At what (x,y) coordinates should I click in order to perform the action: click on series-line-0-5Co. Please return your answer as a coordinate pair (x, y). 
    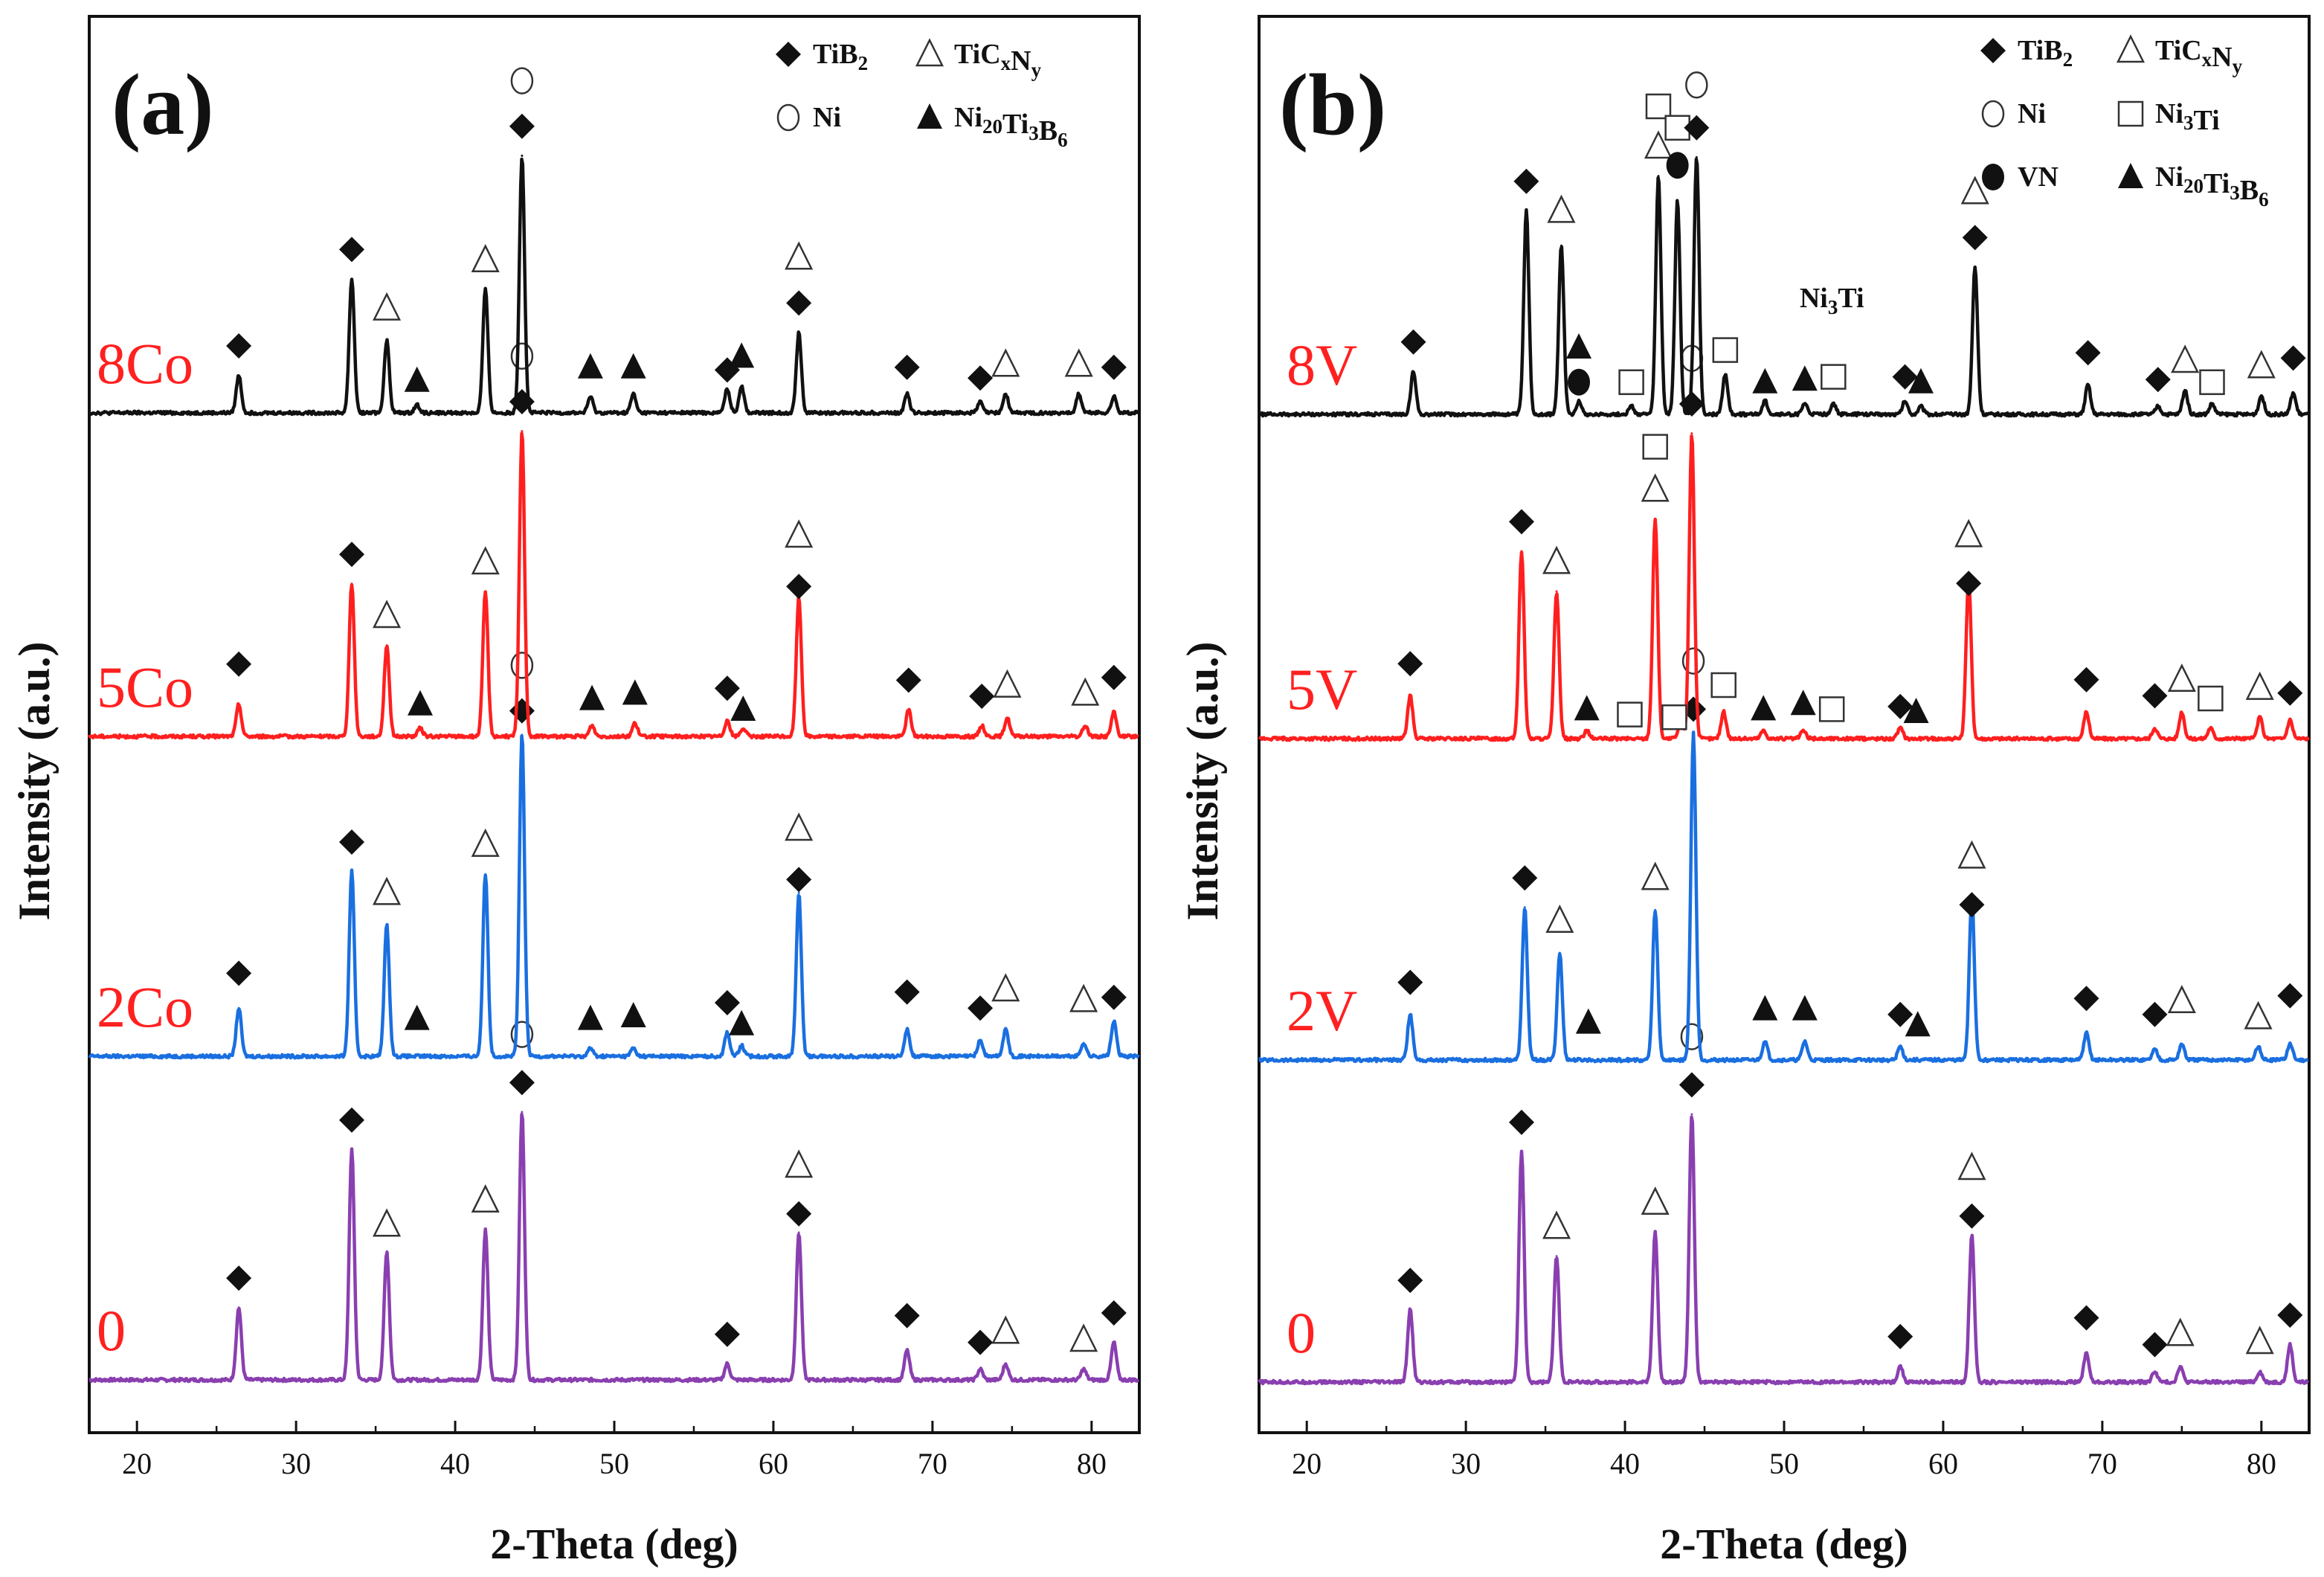
    Looking at the image, I should click on (613, 585).